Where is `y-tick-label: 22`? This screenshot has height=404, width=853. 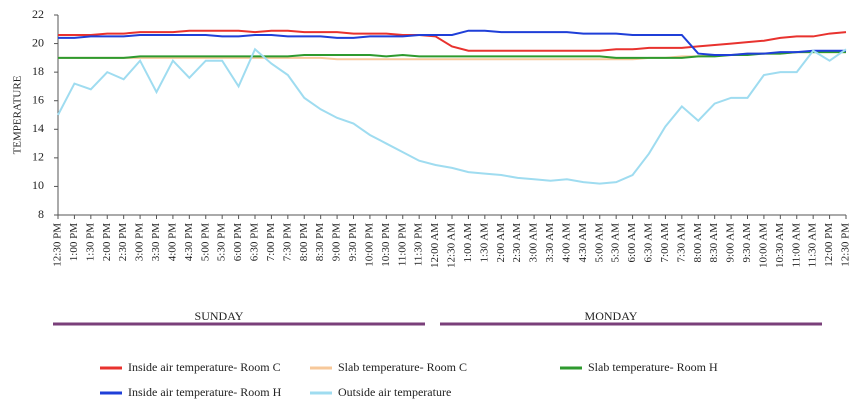
y-tick-label: 22 is located at coordinates (38, 14).